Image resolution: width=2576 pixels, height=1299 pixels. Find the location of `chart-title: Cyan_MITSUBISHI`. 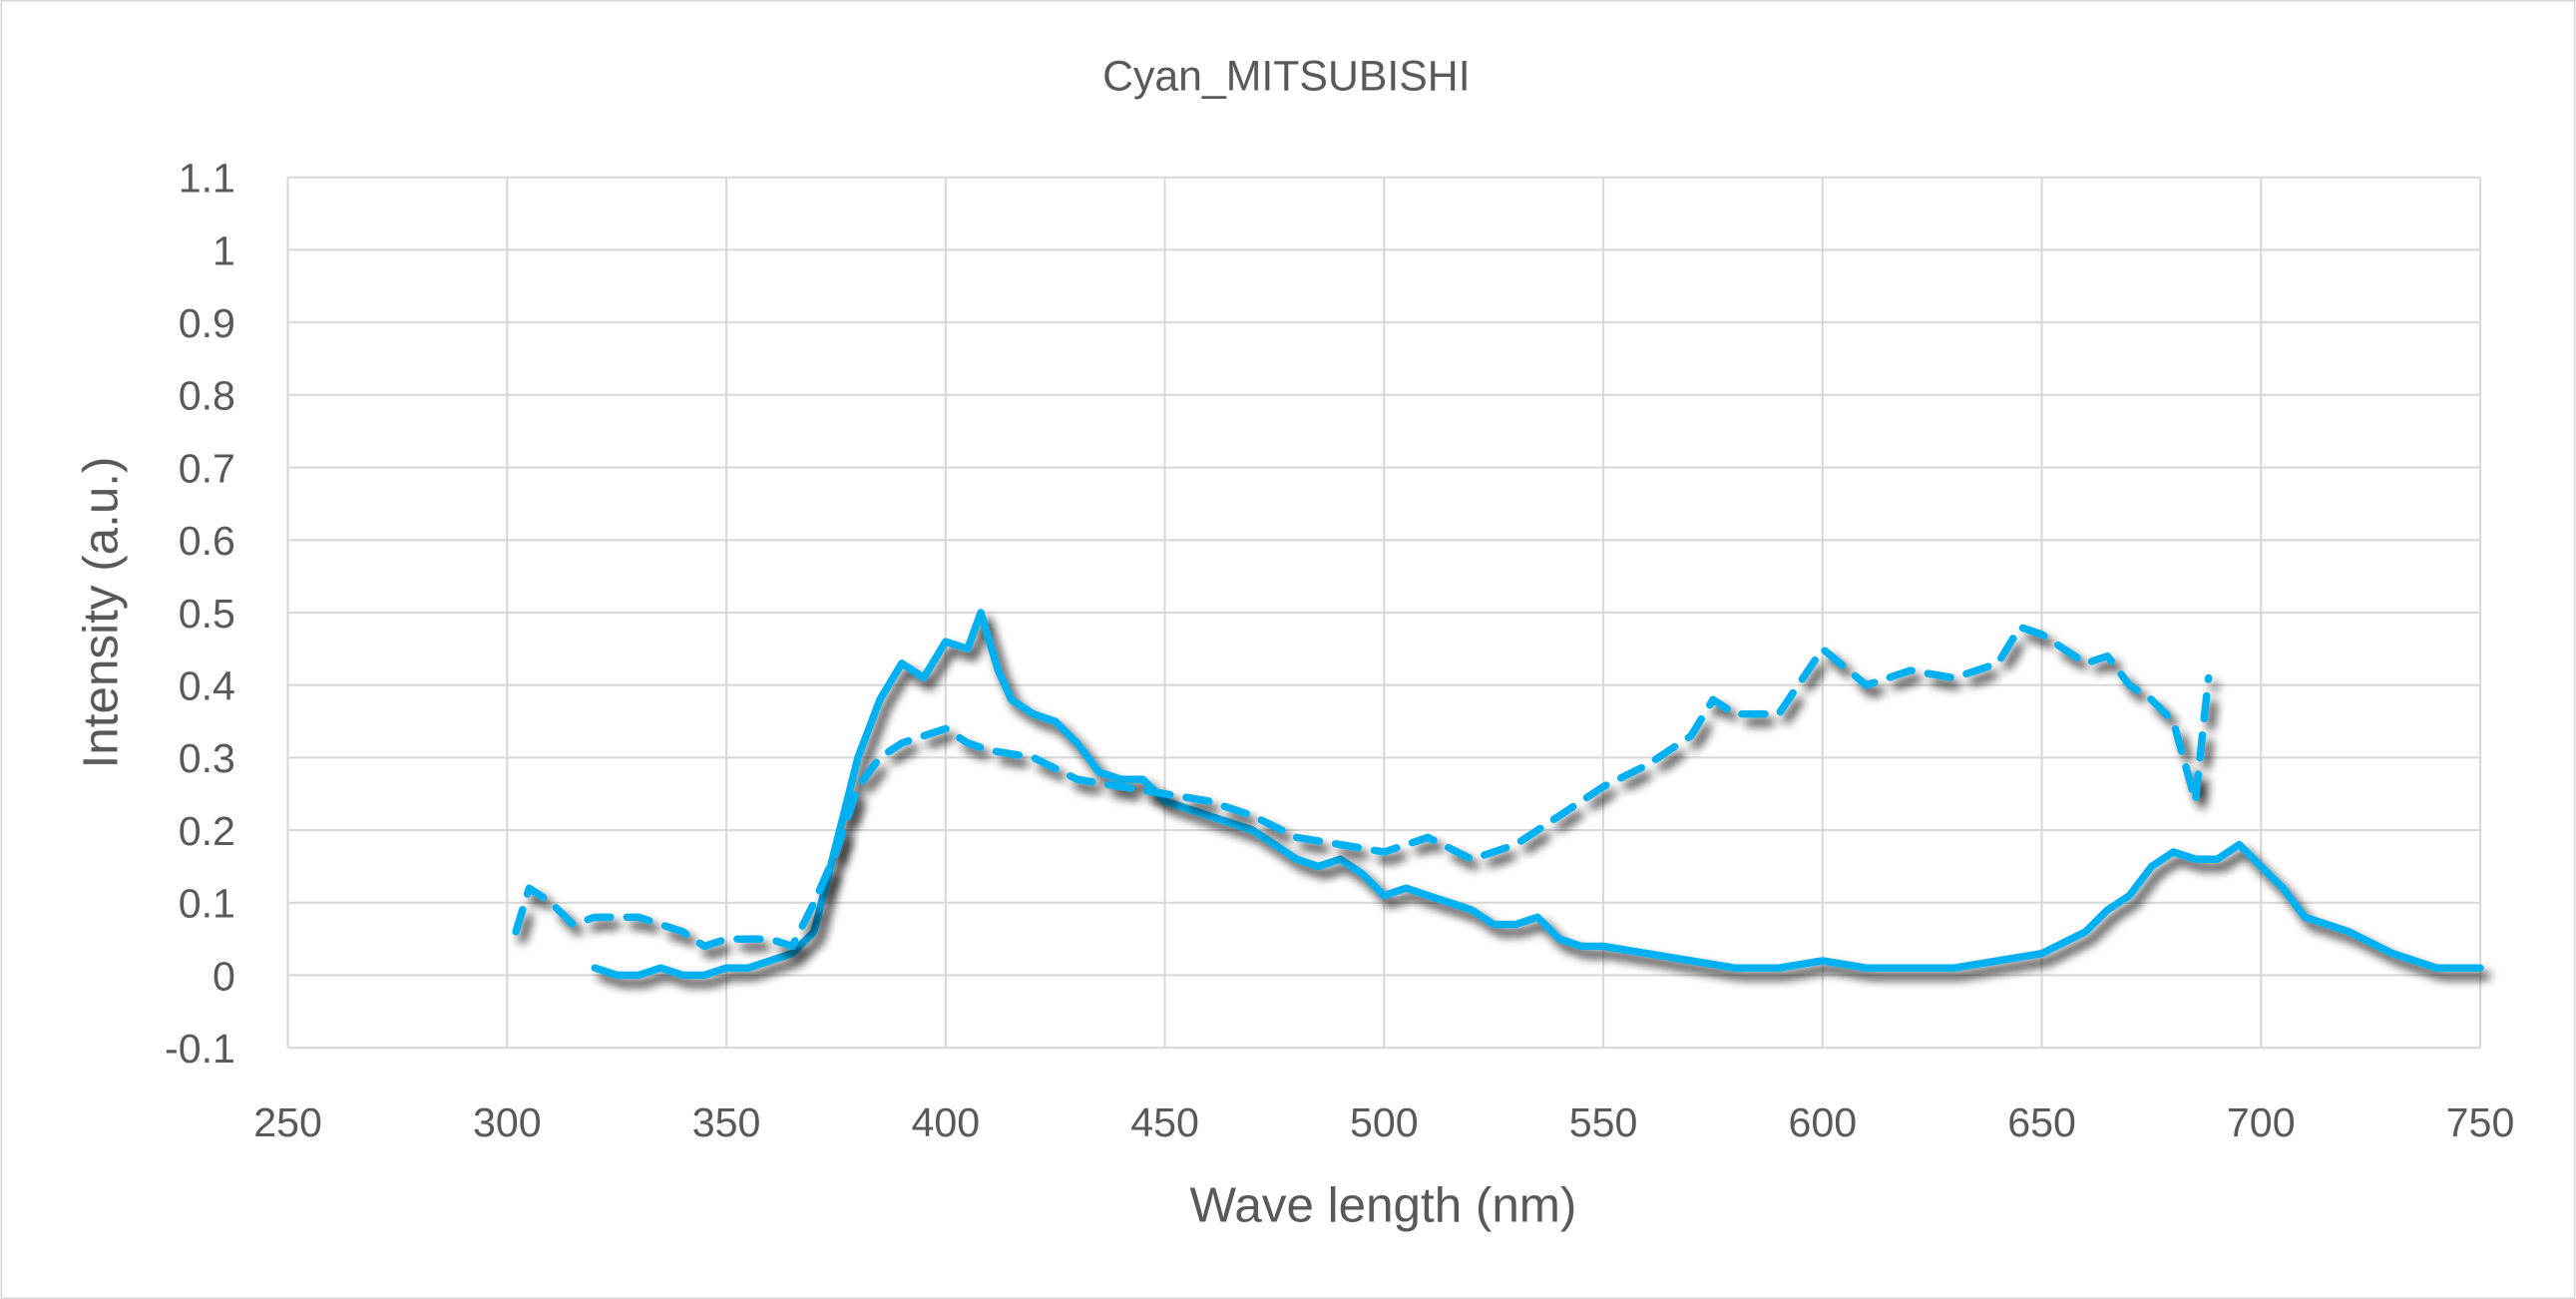

chart-title: Cyan_MITSUBISHI is located at coordinates (1286, 77).